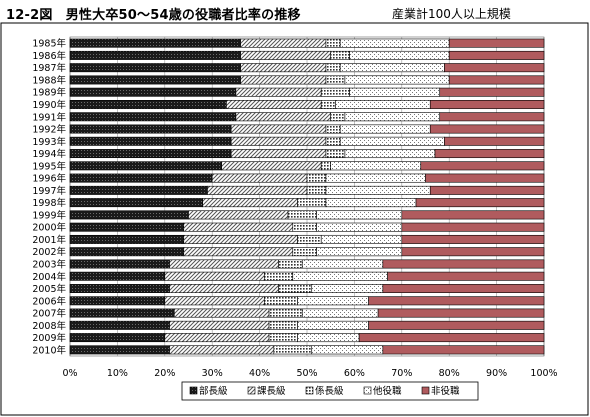  What do you see at coordinates (49, 314) in the screenshot?
I see `y-tick-label: 2007年` at bounding box center [49, 314].